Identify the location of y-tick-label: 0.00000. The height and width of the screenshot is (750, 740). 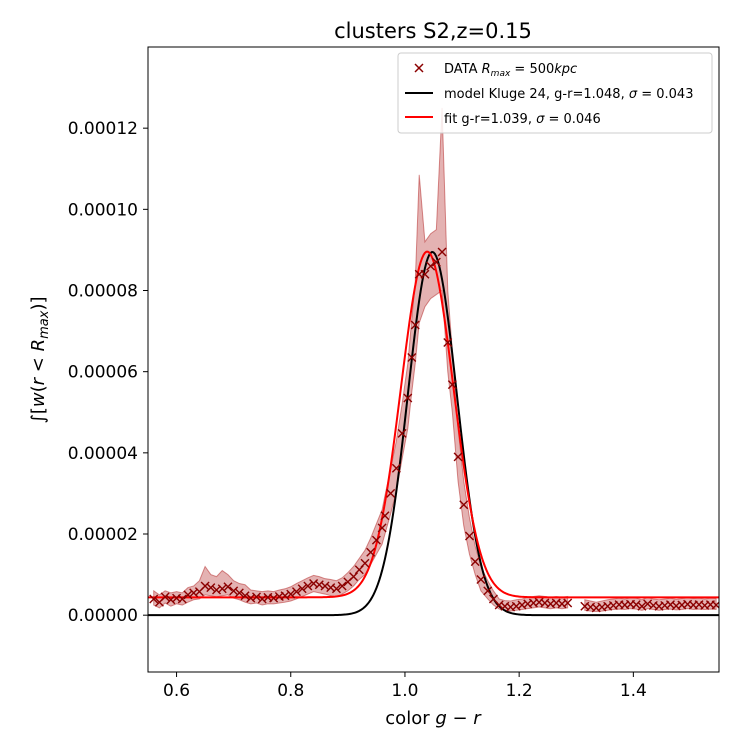
(103, 616).